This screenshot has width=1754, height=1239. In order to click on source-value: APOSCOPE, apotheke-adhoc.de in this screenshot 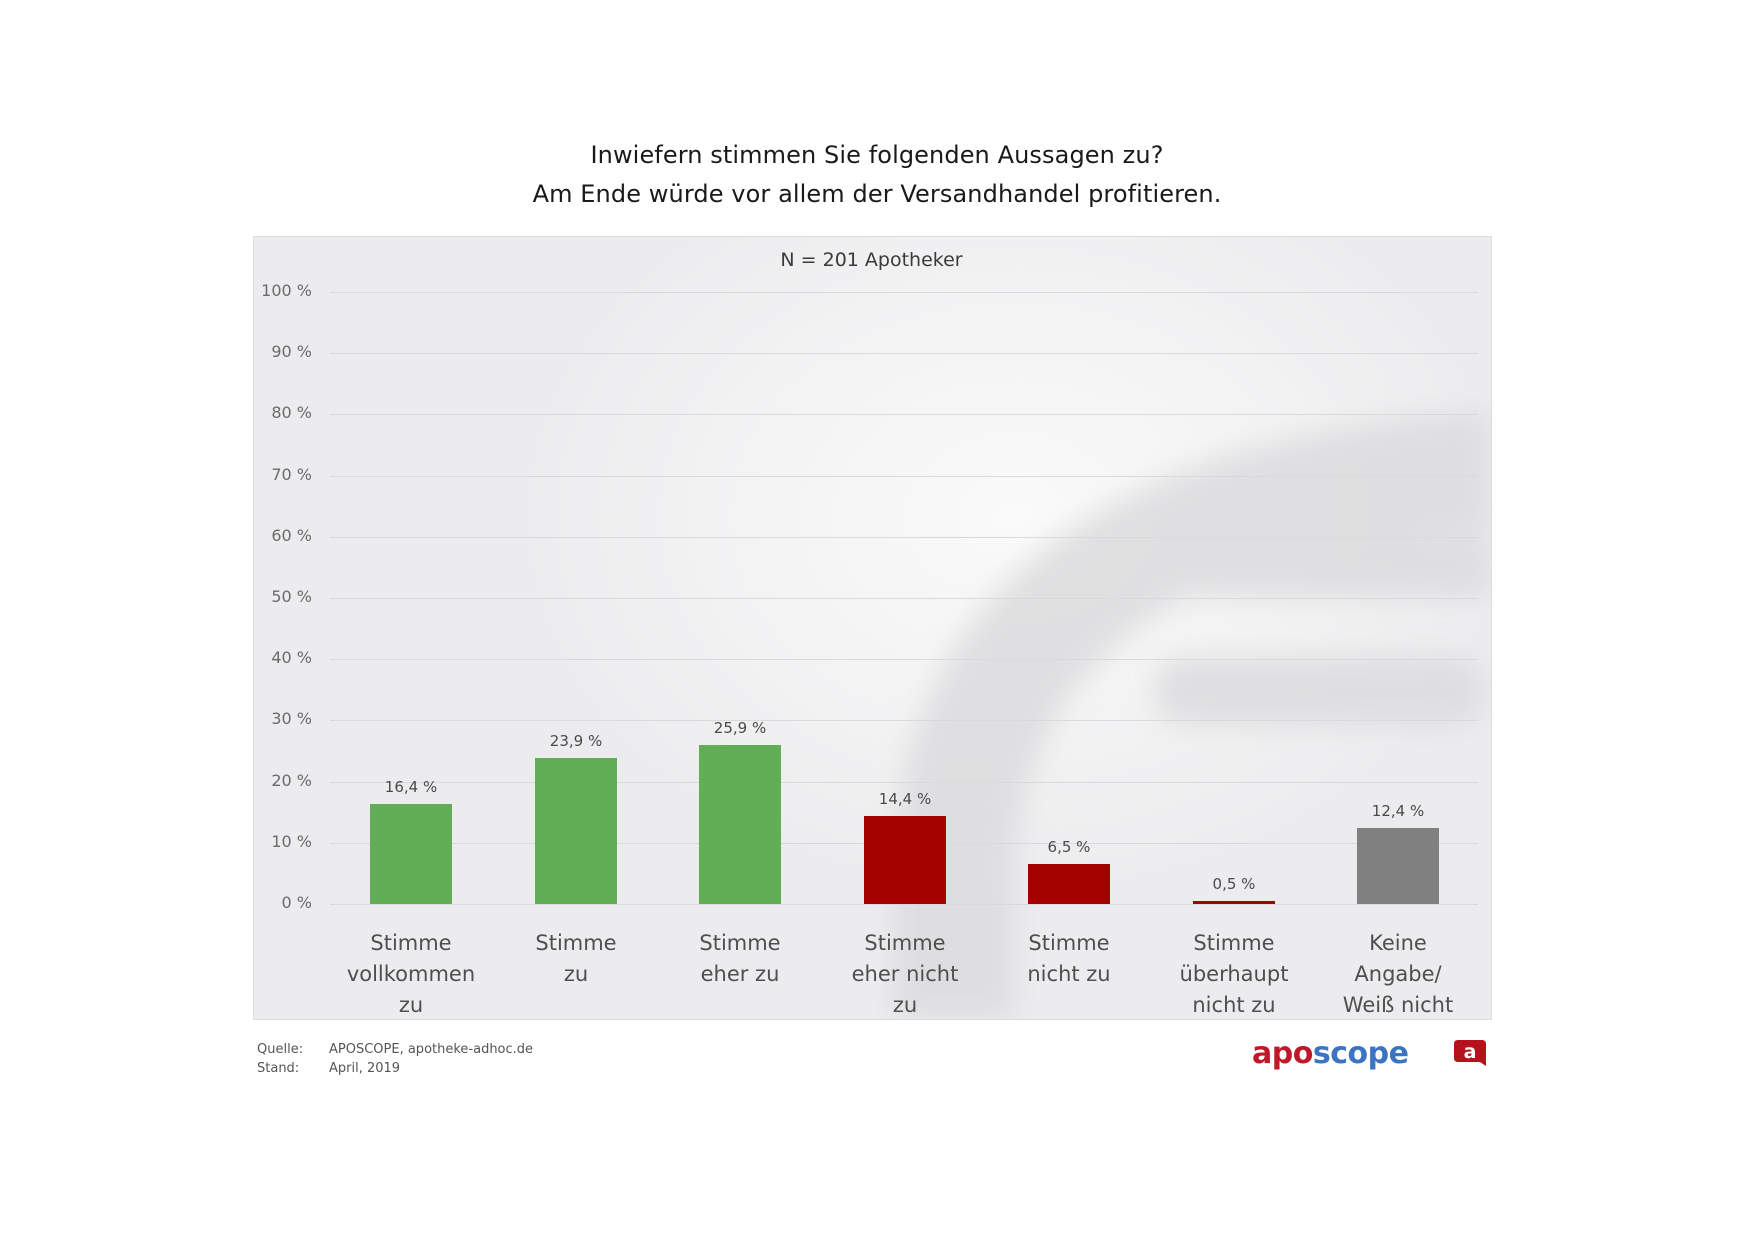, I will do `click(431, 1049)`.